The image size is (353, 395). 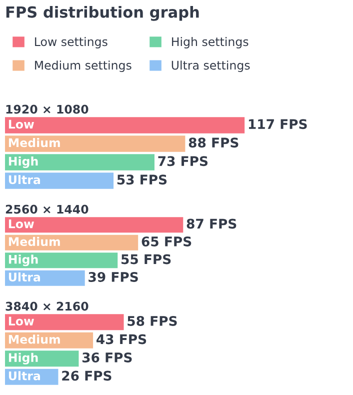 What do you see at coordinates (277, 124) in the screenshot?
I see `data-label: 117 FPS` at bounding box center [277, 124].